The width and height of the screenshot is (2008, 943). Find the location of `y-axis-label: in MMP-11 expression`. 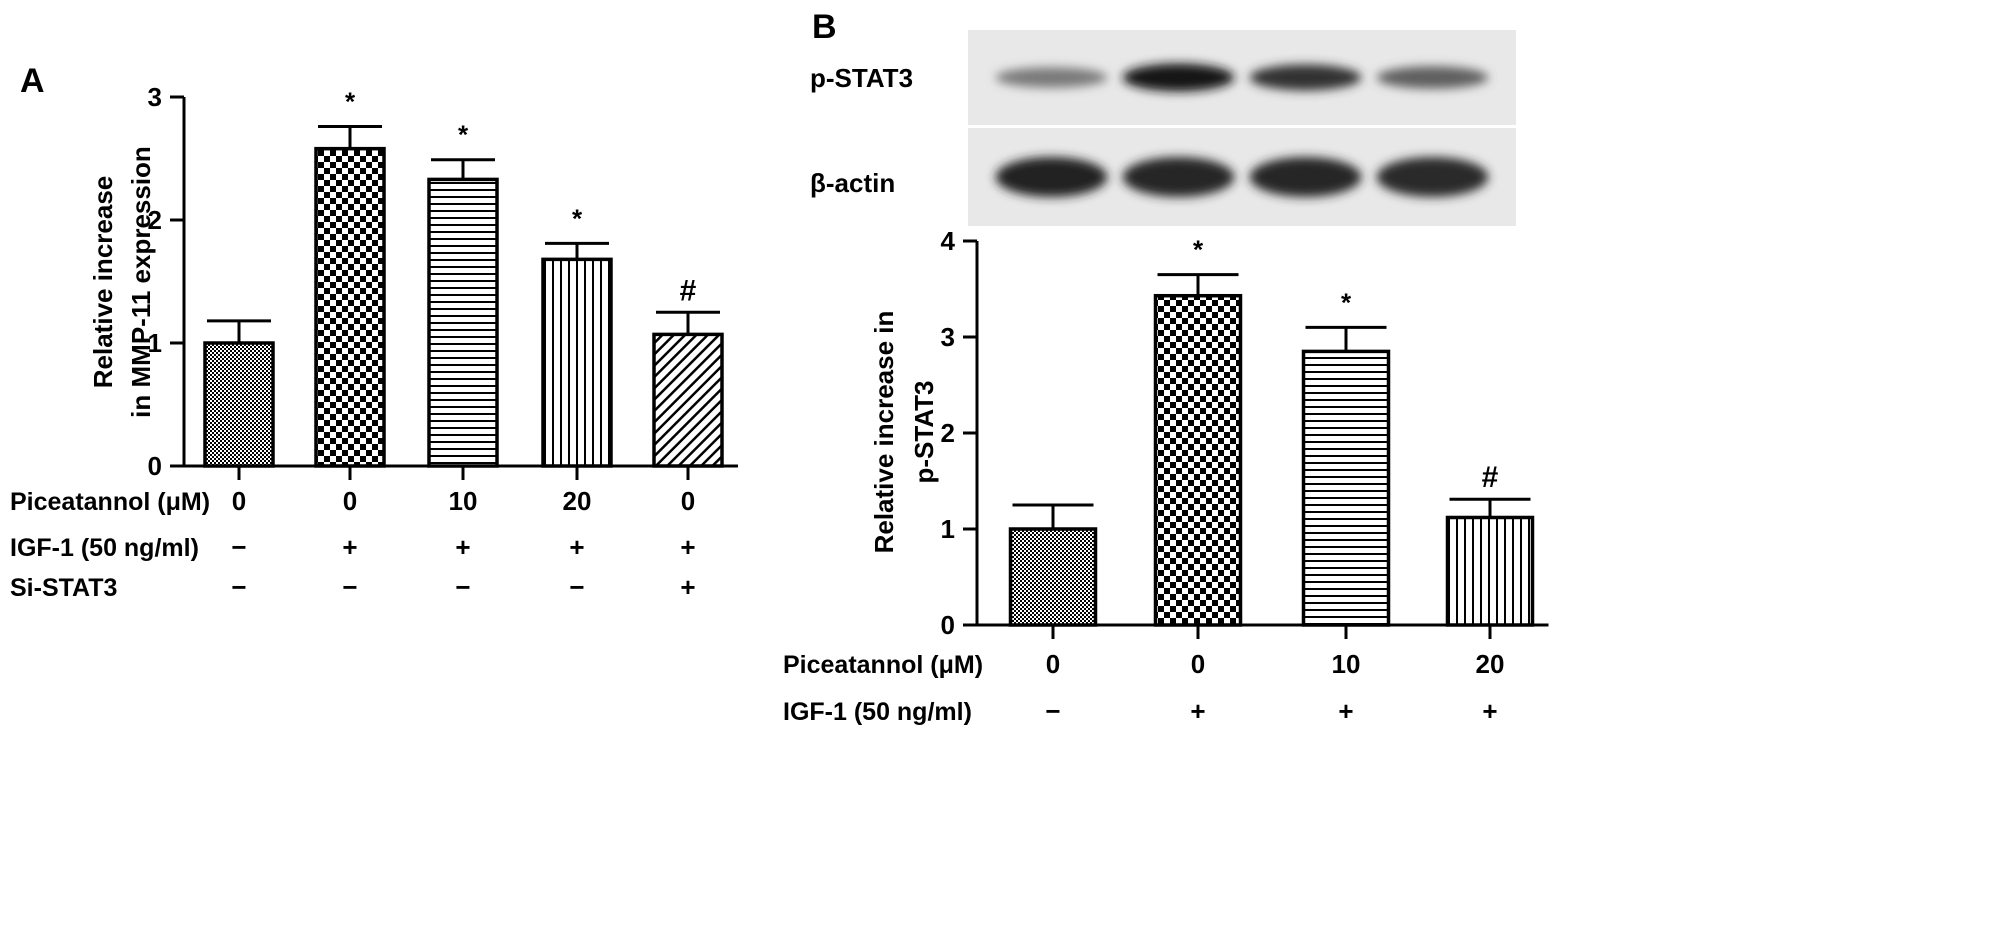

y-axis-label: in MMP-11 expression is located at coordinates (141, 282).